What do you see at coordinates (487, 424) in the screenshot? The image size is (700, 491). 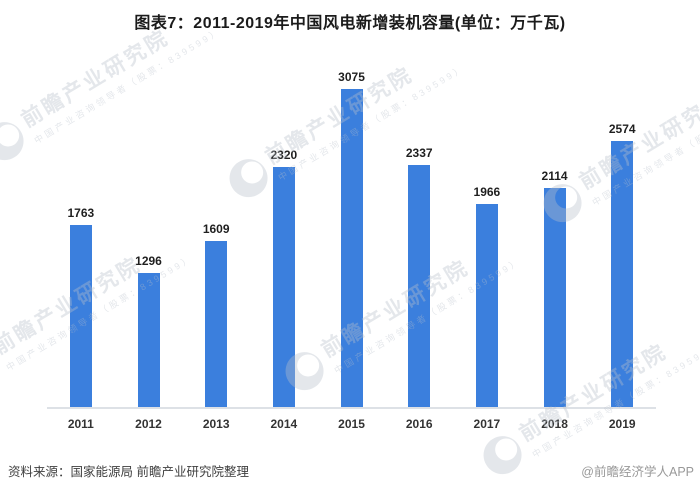 I see `x-tick-2017: 2017` at bounding box center [487, 424].